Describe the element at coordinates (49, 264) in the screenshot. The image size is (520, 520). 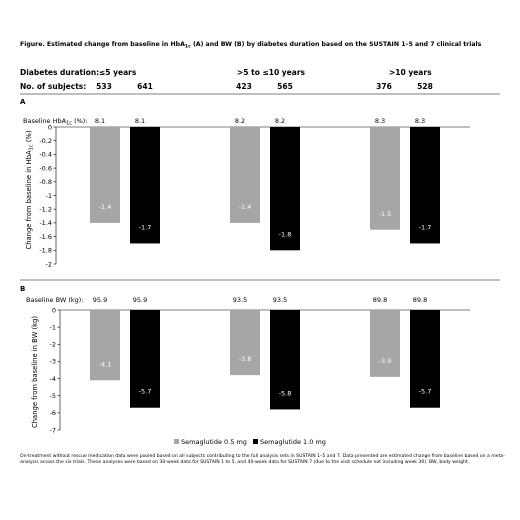
I see `panel-a-y-tick-label: -2` at that location.